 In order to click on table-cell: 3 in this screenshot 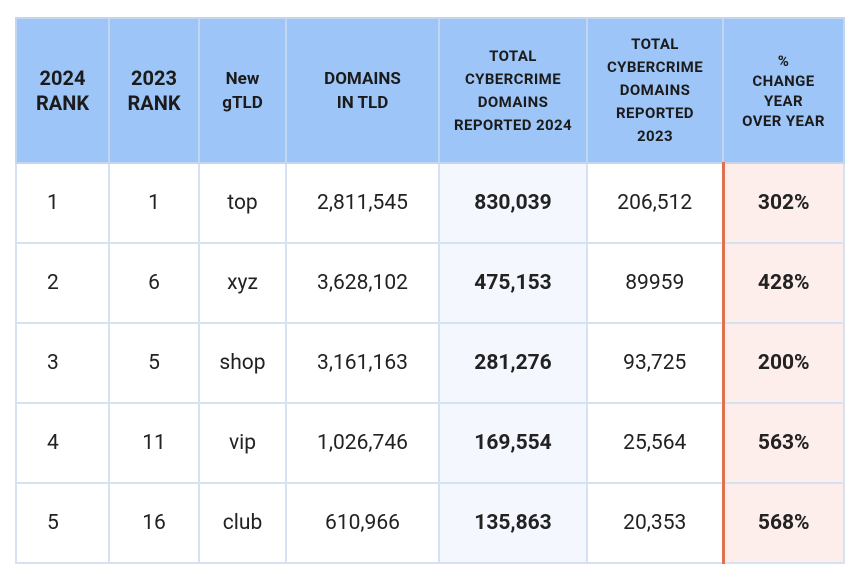, I will do `click(62, 363)`.